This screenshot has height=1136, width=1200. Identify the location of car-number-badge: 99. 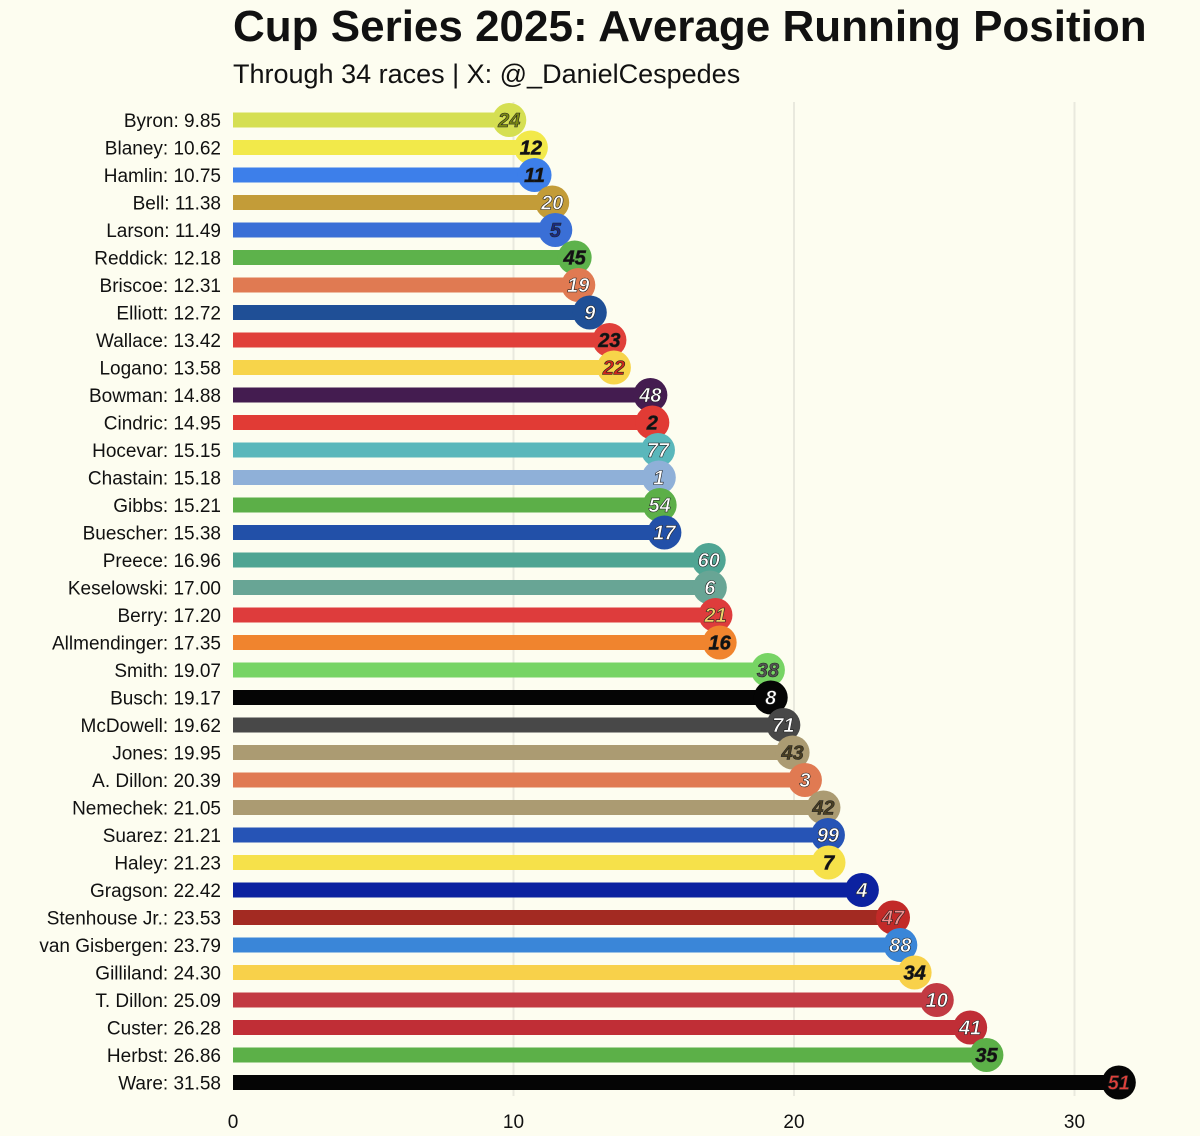
(827, 835).